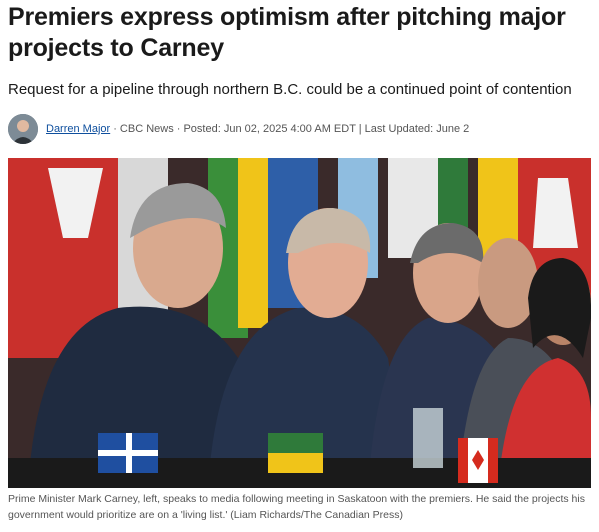  Describe the element at coordinates (78, 129) in the screenshot. I see `author-link: Darren Major` at that location.